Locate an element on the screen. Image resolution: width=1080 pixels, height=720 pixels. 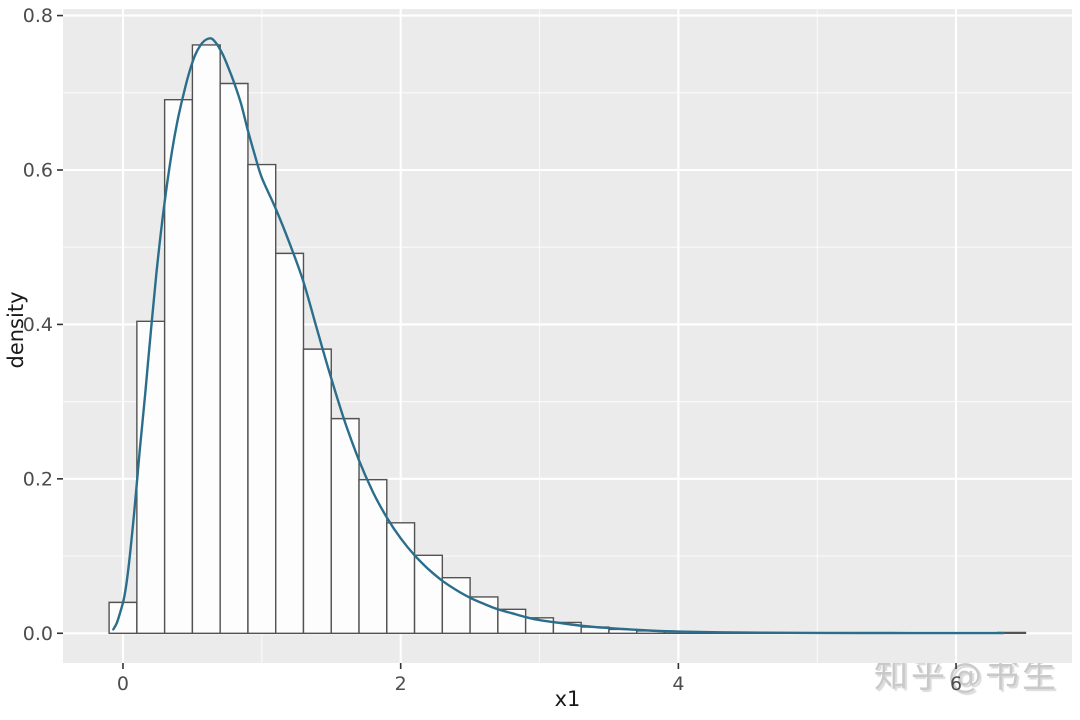
x-axis-title: x1 is located at coordinates (567, 699).